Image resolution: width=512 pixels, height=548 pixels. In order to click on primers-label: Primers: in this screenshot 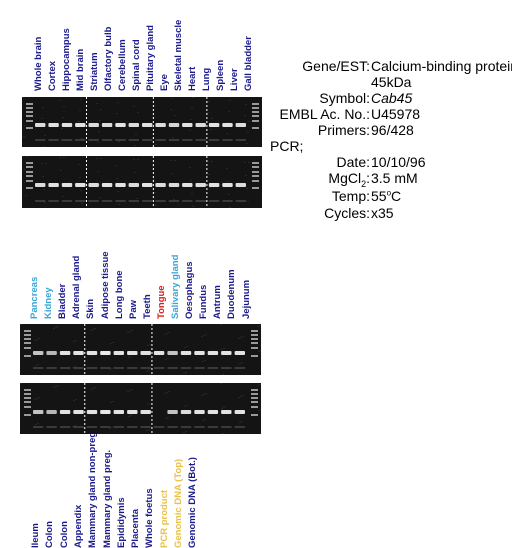, I will do `click(343, 130)`.